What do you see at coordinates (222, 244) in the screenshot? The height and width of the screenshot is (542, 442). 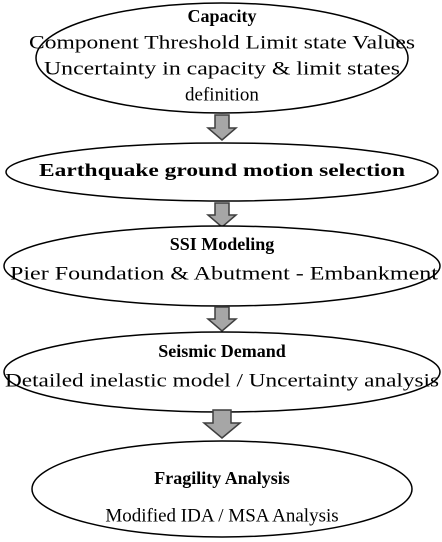 I see `node-title: SSI Modeling` at bounding box center [222, 244].